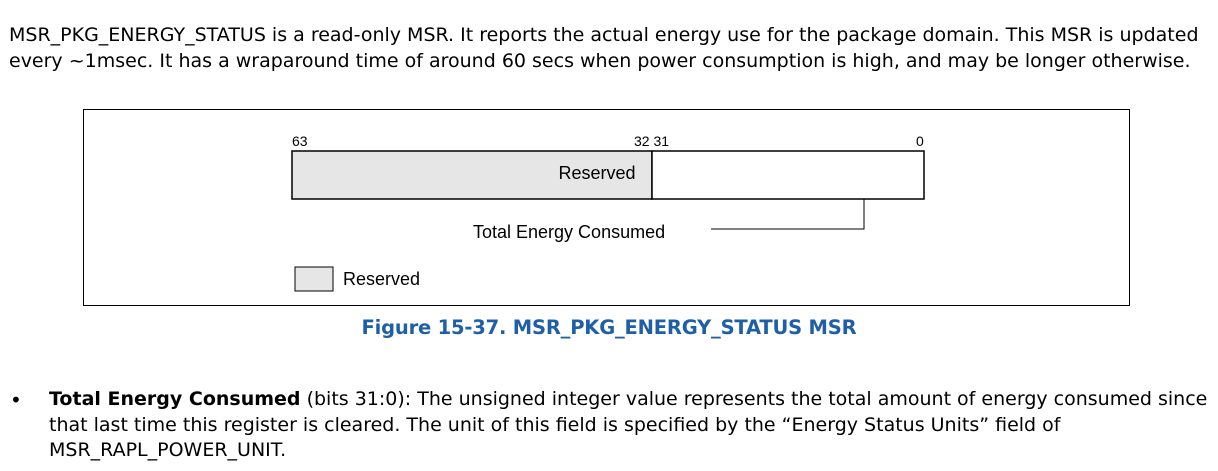 This screenshot has height=471, width=1218. Describe the element at coordinates (788, 175) in the screenshot. I see `energy-field` at that location.